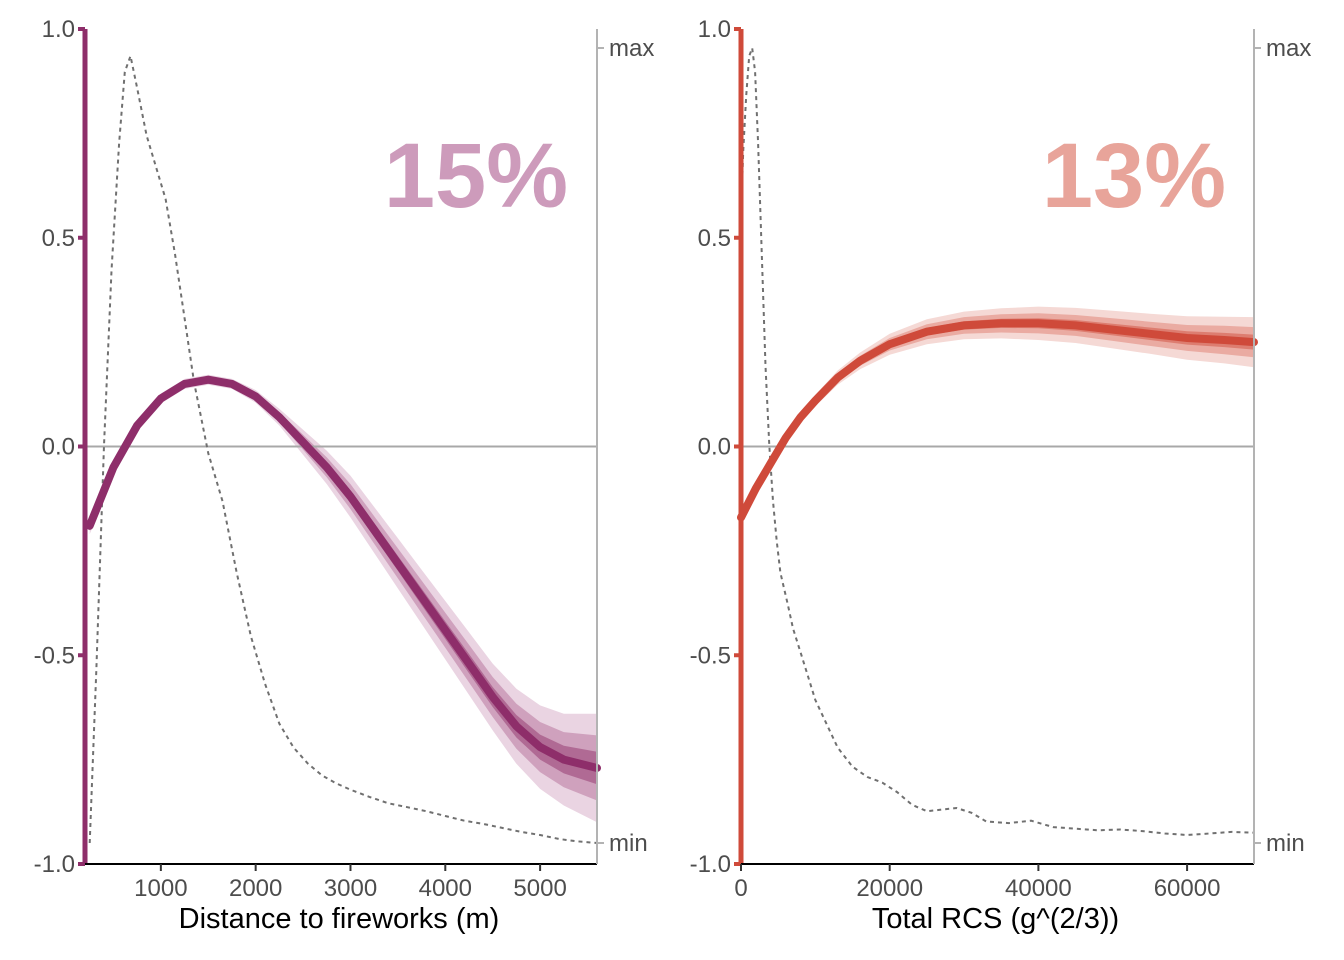  Describe the element at coordinates (740, 888) in the screenshot. I see `x-tick-label: 0` at that location.